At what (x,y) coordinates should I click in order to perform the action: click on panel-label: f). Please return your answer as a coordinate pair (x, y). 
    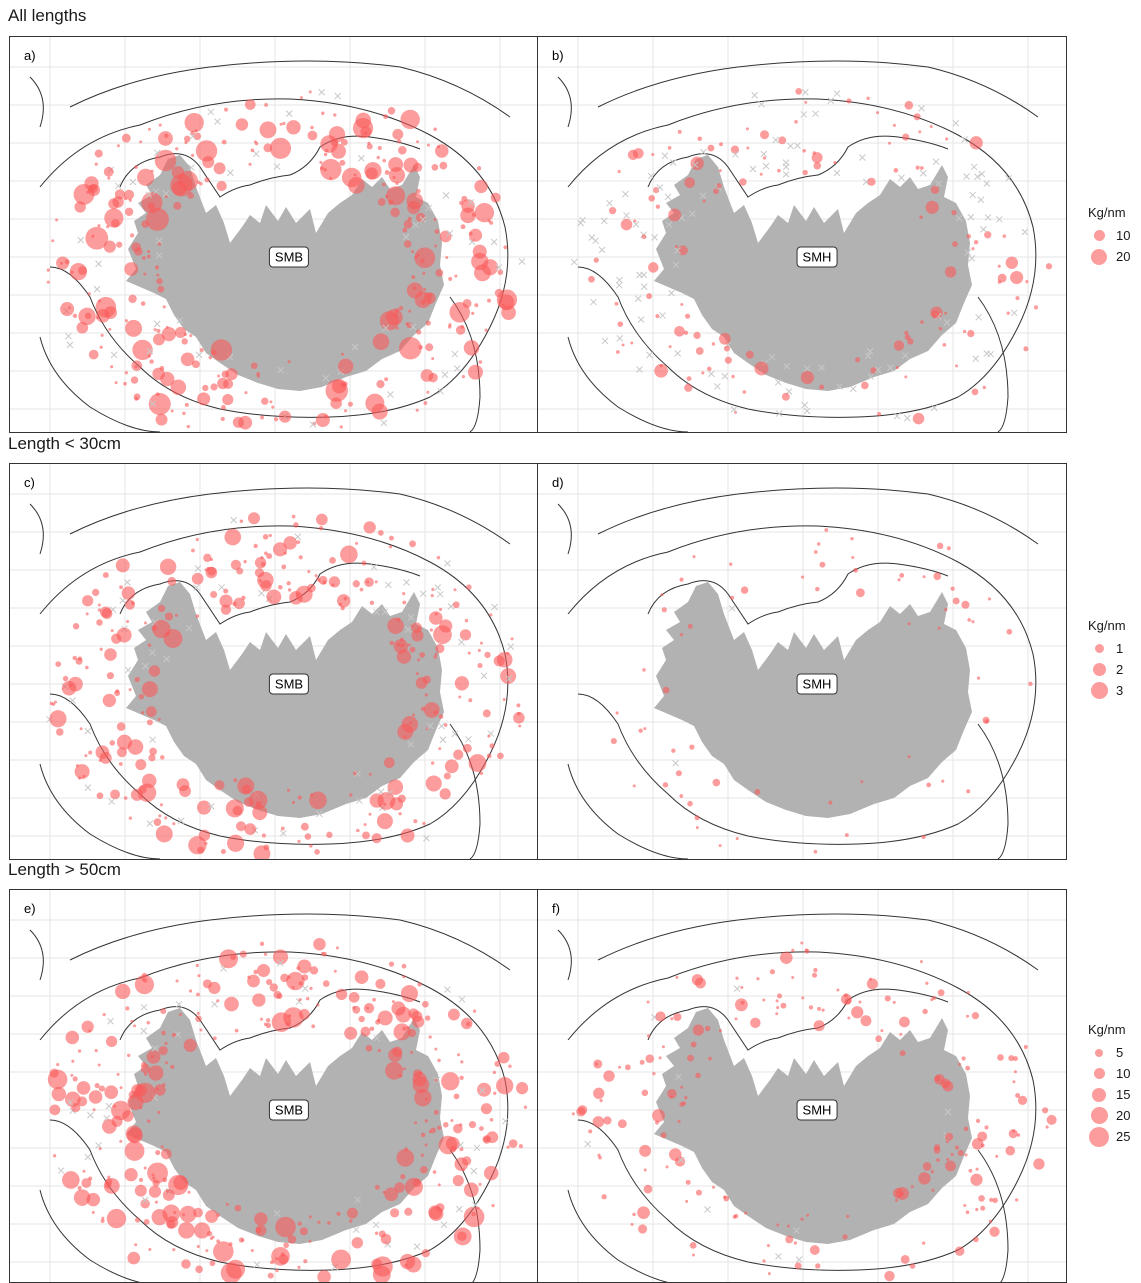
    Looking at the image, I should click on (556, 908).